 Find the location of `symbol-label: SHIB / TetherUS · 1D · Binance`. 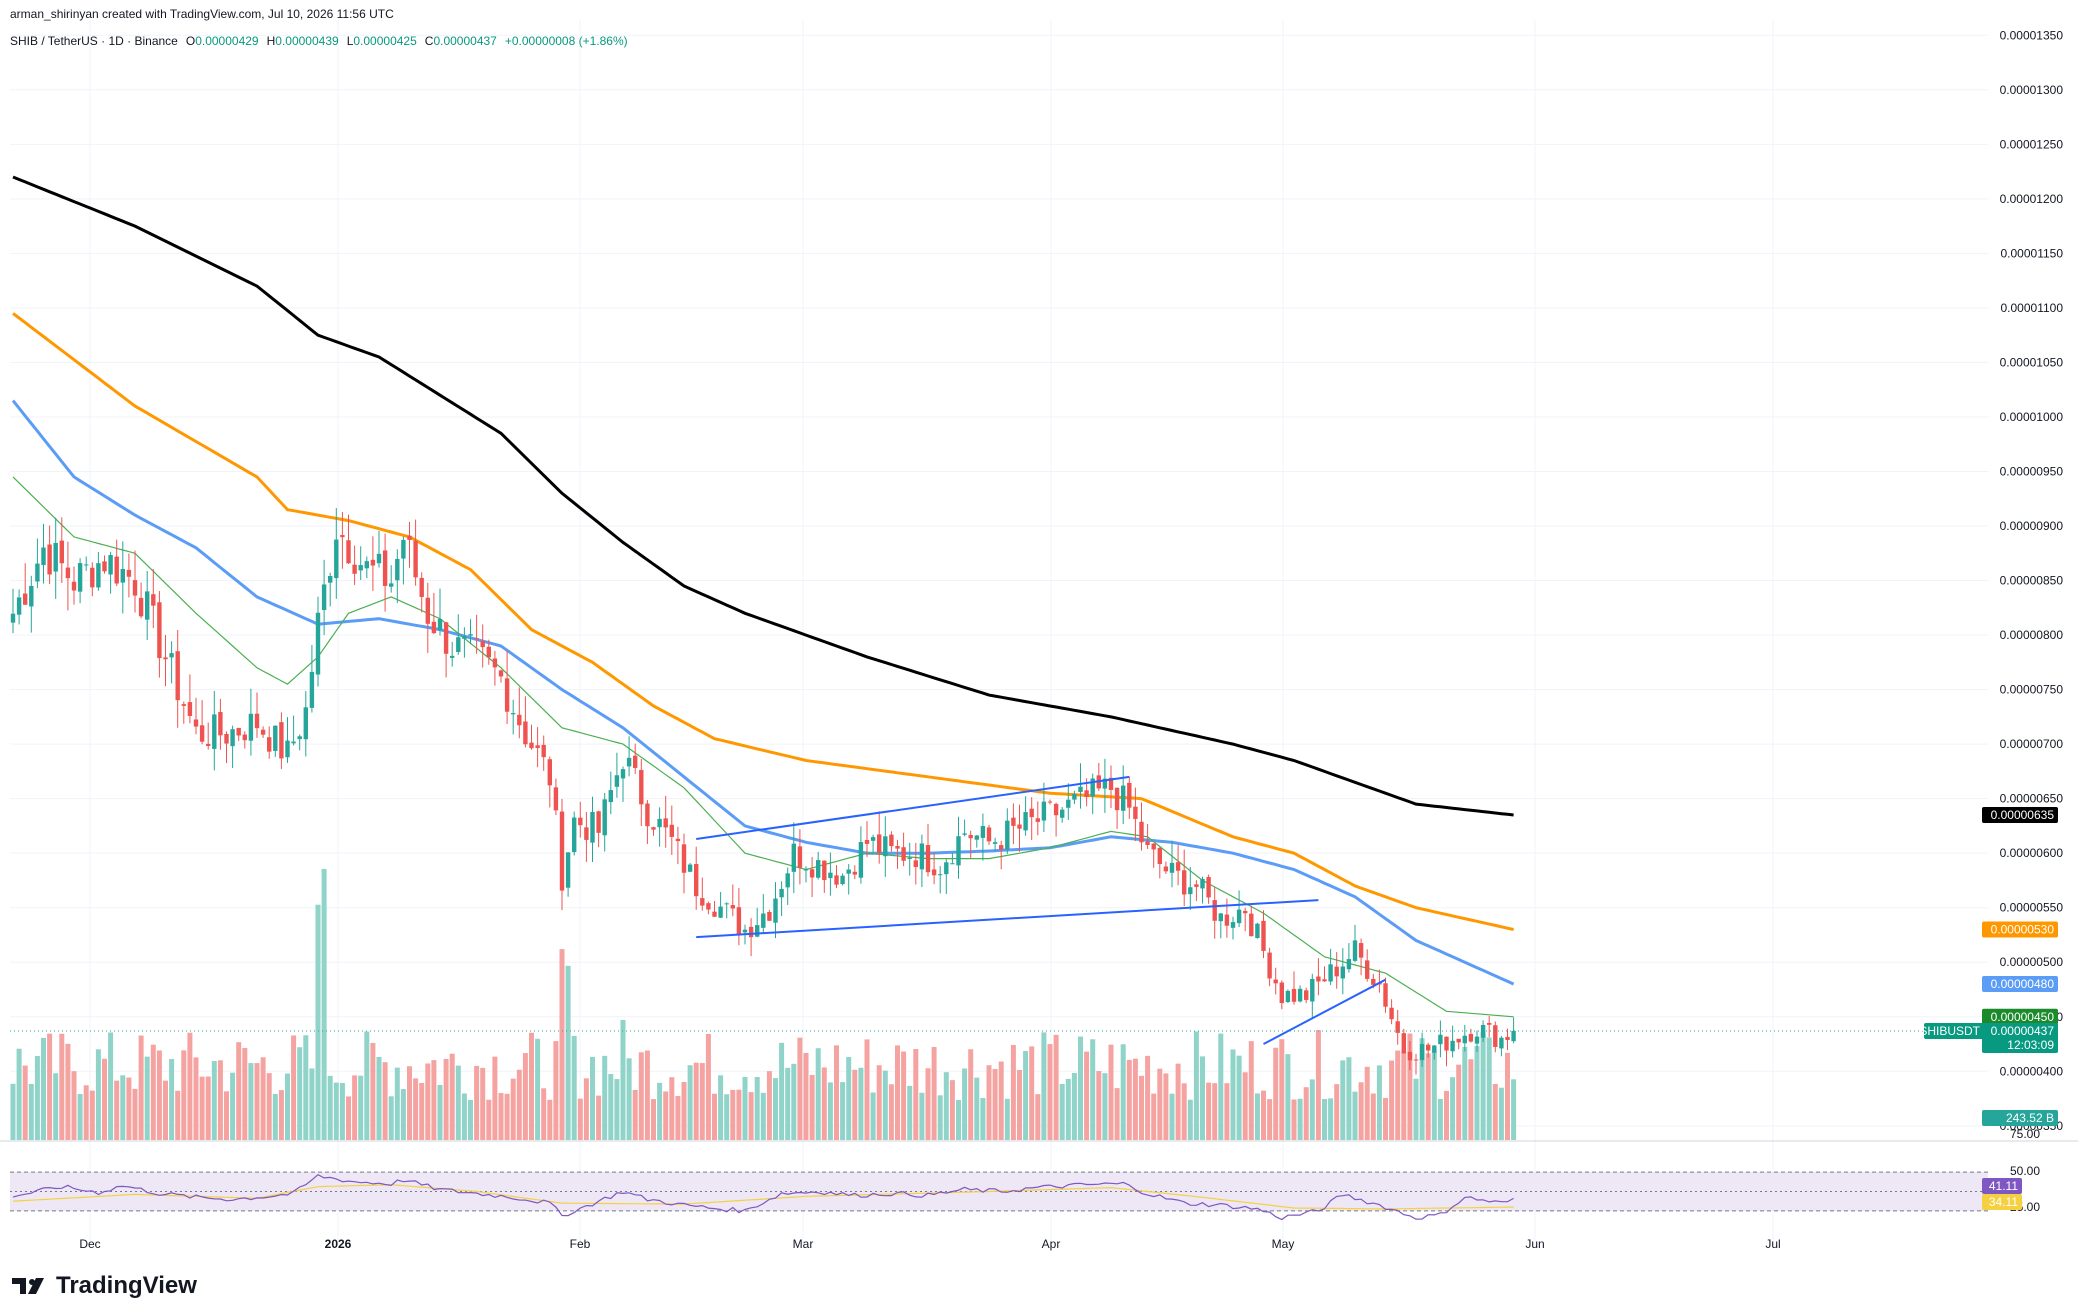

symbol-label: SHIB / TetherUS · 1D · Binance is located at coordinates (94, 41).